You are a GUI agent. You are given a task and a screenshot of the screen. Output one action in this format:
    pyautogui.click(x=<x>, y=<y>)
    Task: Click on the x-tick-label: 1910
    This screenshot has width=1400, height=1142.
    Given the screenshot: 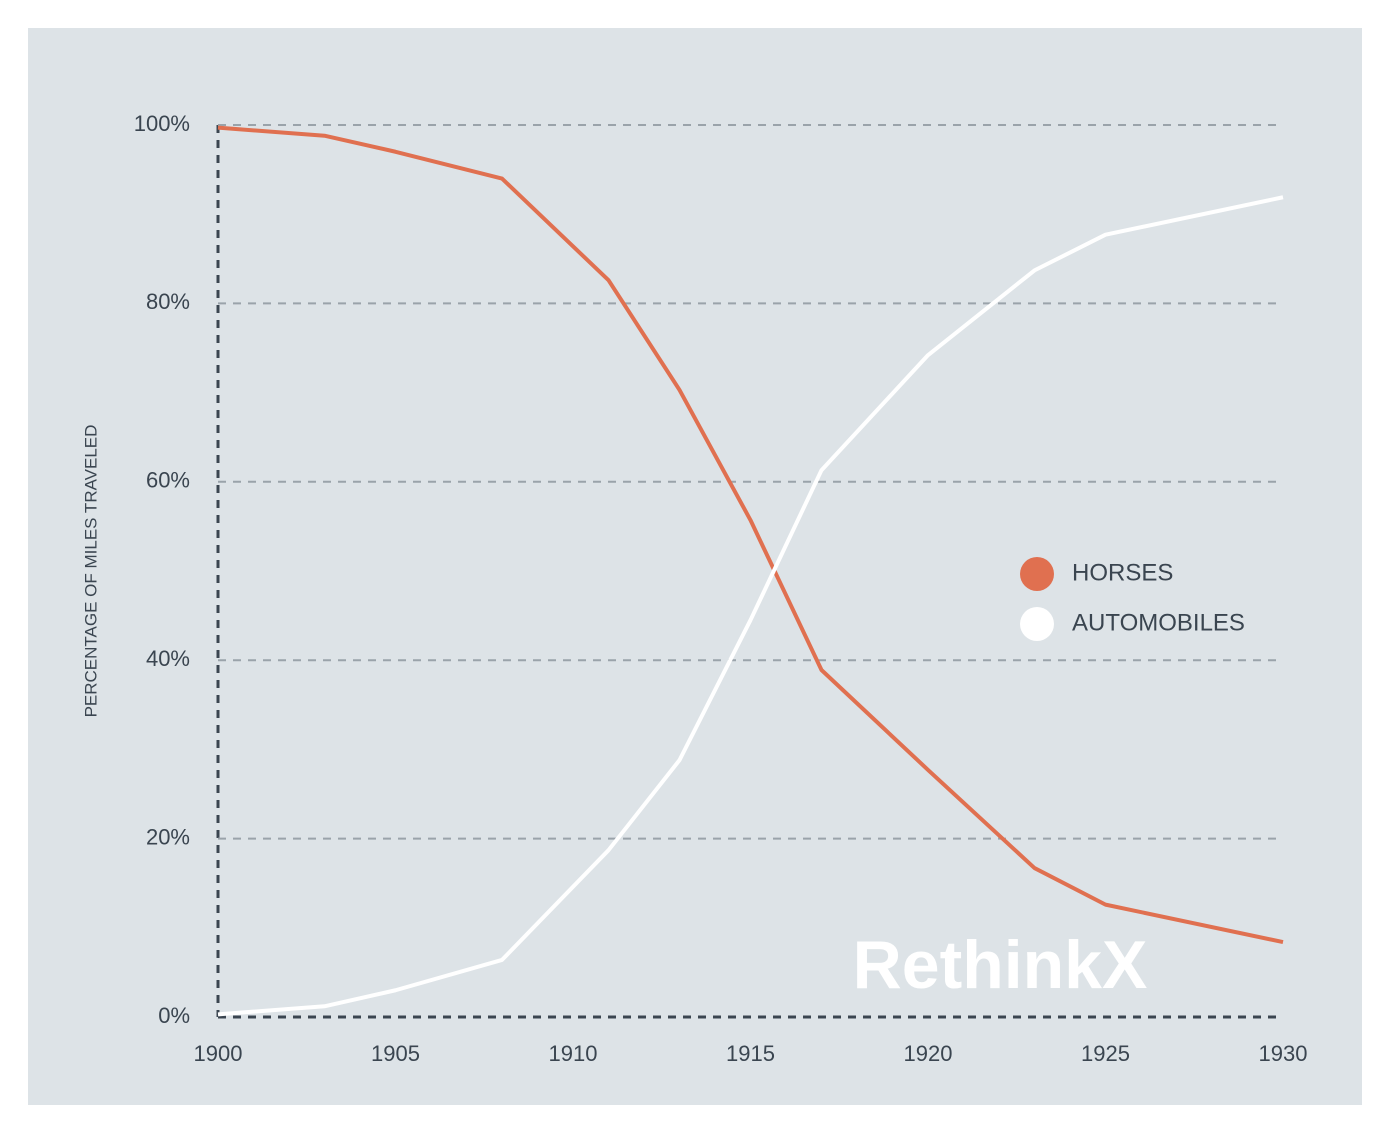 What is the action you would take?
    pyautogui.click(x=573, y=1053)
    